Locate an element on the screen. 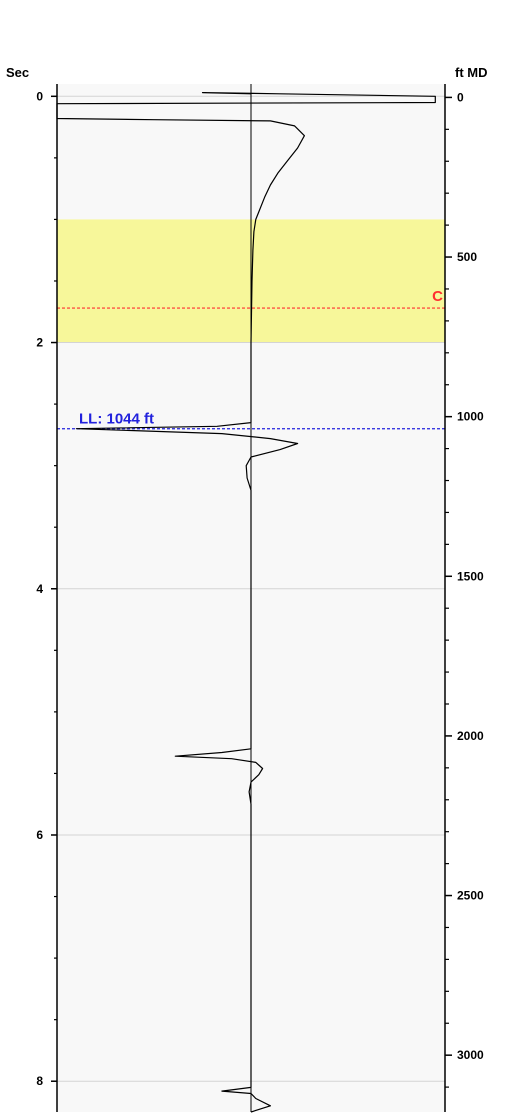 This screenshot has height=1113, width=517. left-tick-label: 4 is located at coordinates (39, 589).